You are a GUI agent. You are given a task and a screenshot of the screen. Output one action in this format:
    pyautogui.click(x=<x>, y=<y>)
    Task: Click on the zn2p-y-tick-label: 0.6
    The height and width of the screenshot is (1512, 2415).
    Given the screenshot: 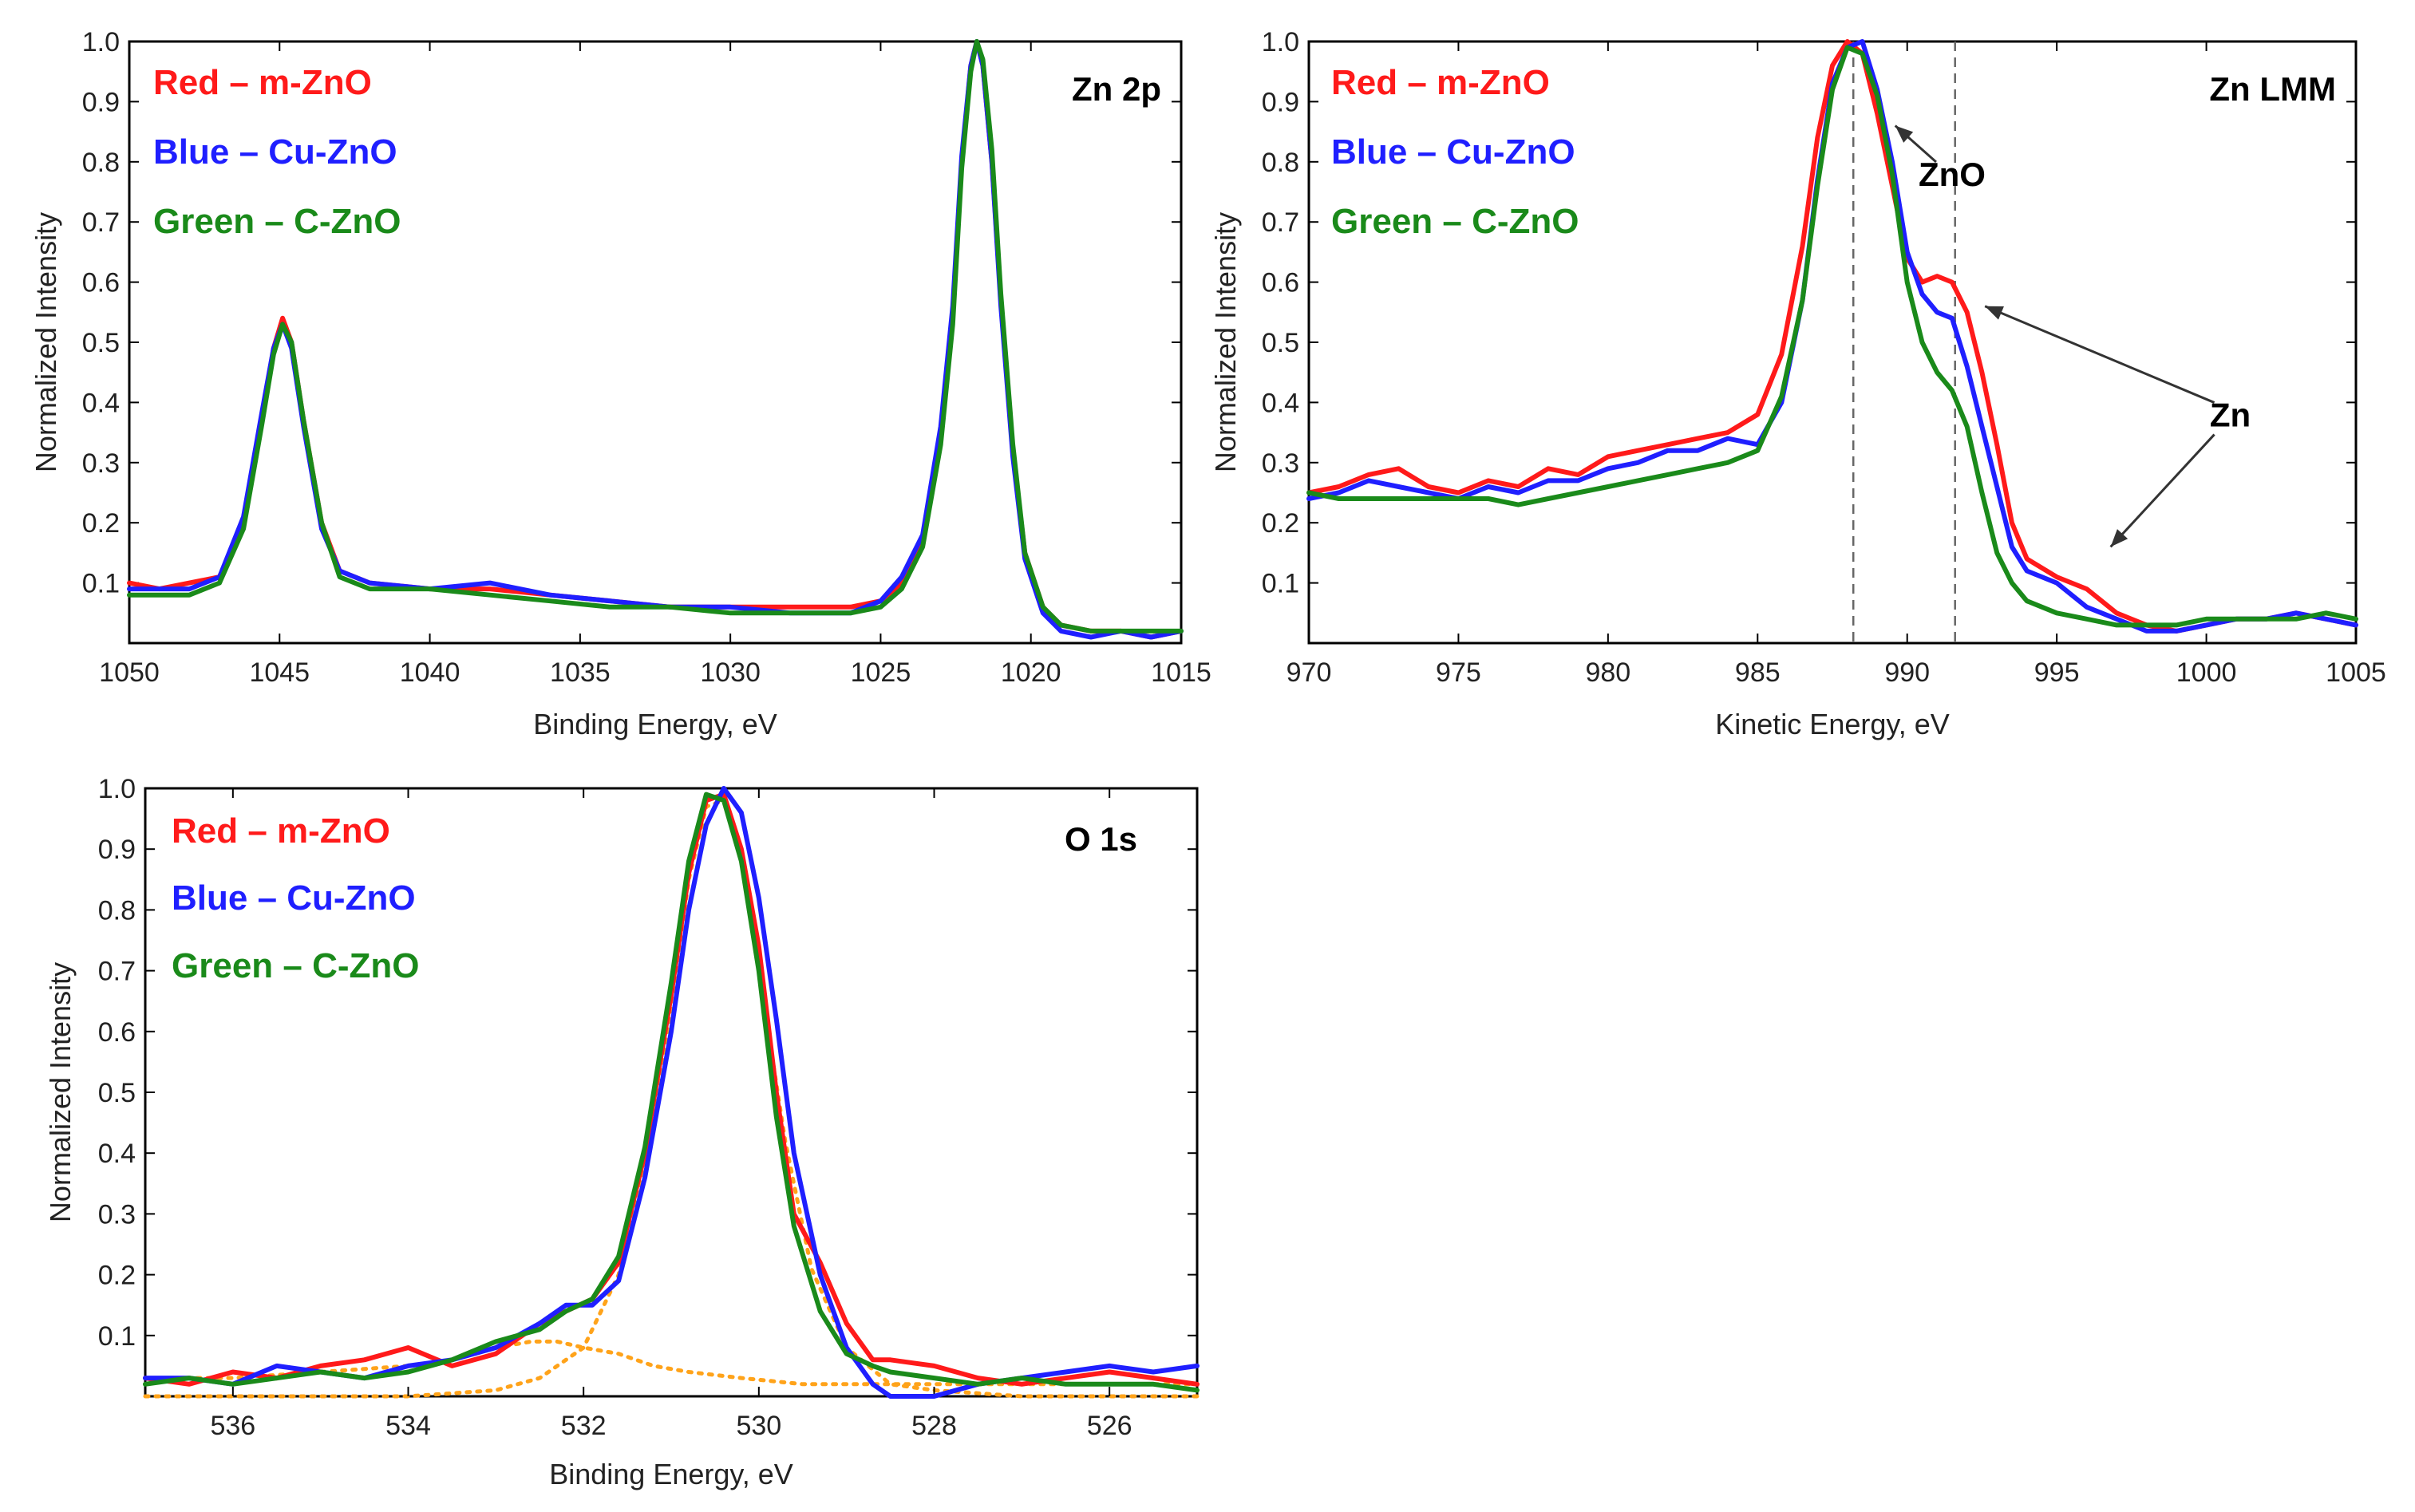 What is the action you would take?
    pyautogui.click(x=101, y=283)
    